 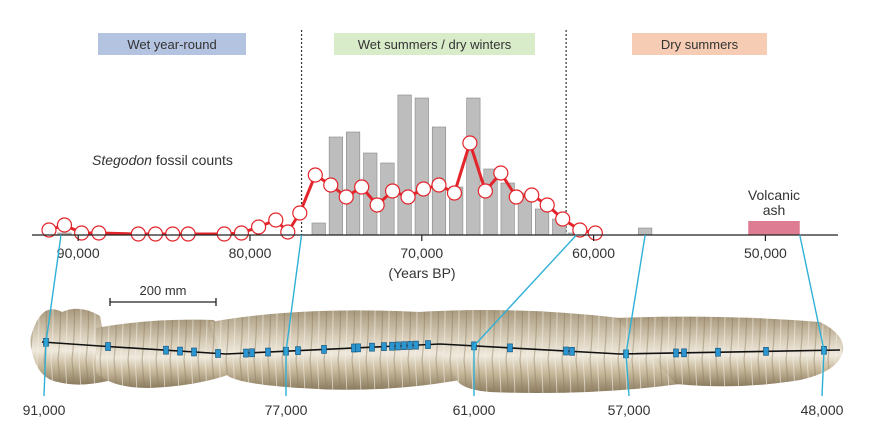 I want to click on series-label-italic: Stegodon, so click(x=122, y=160).